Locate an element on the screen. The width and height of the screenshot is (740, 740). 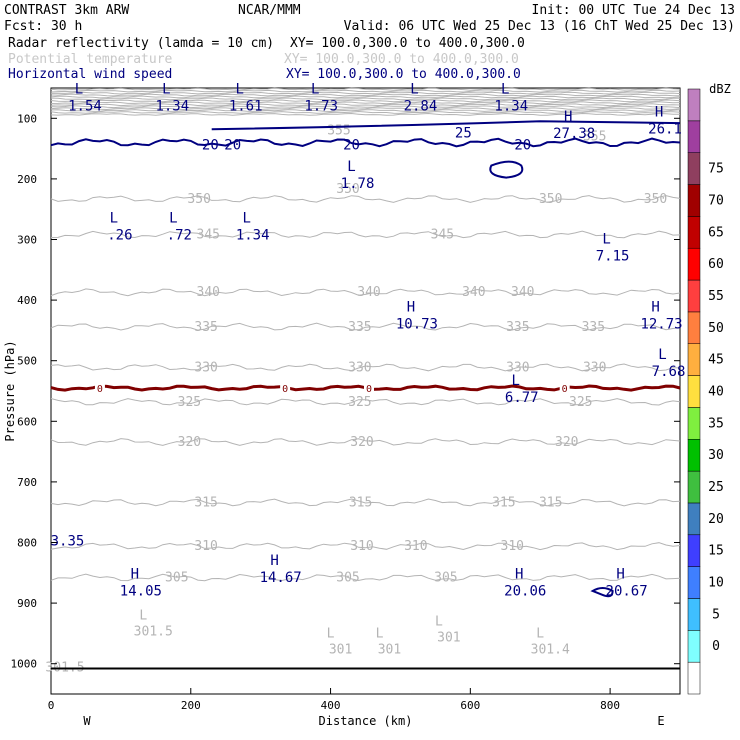
header-model: CONTRAST 3km ARW is located at coordinates (66, 10).